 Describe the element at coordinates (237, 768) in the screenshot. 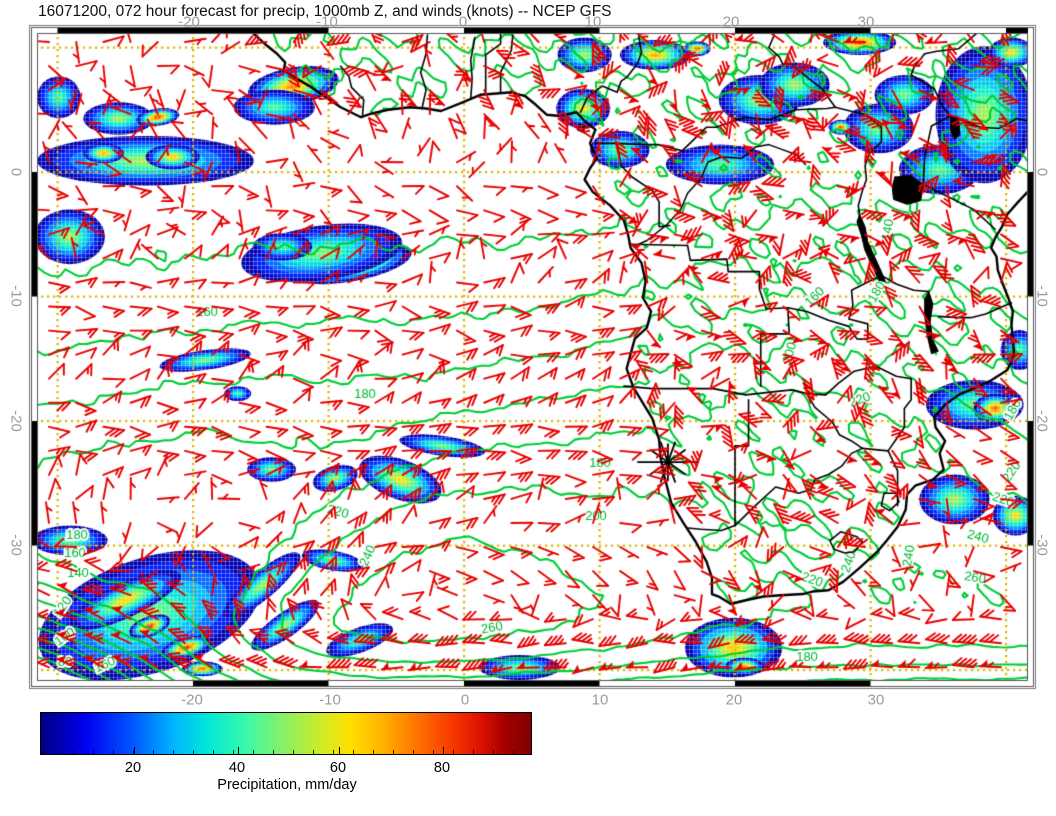

I see `colorbar-tick-label: 40` at that location.